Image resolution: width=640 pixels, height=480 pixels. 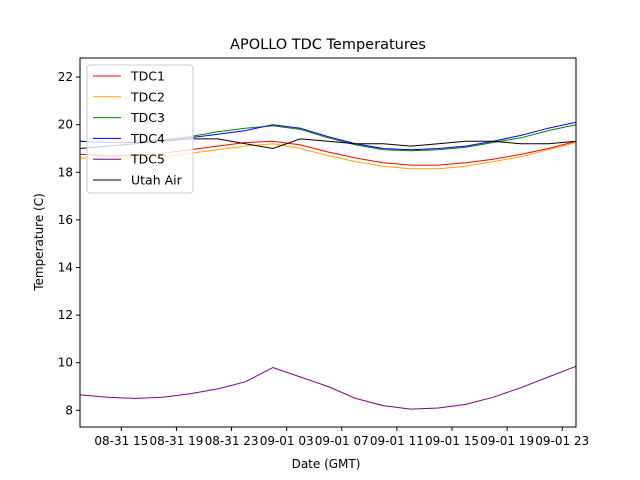 I want to click on x-tick-label: 08-31 15, so click(x=121, y=441).